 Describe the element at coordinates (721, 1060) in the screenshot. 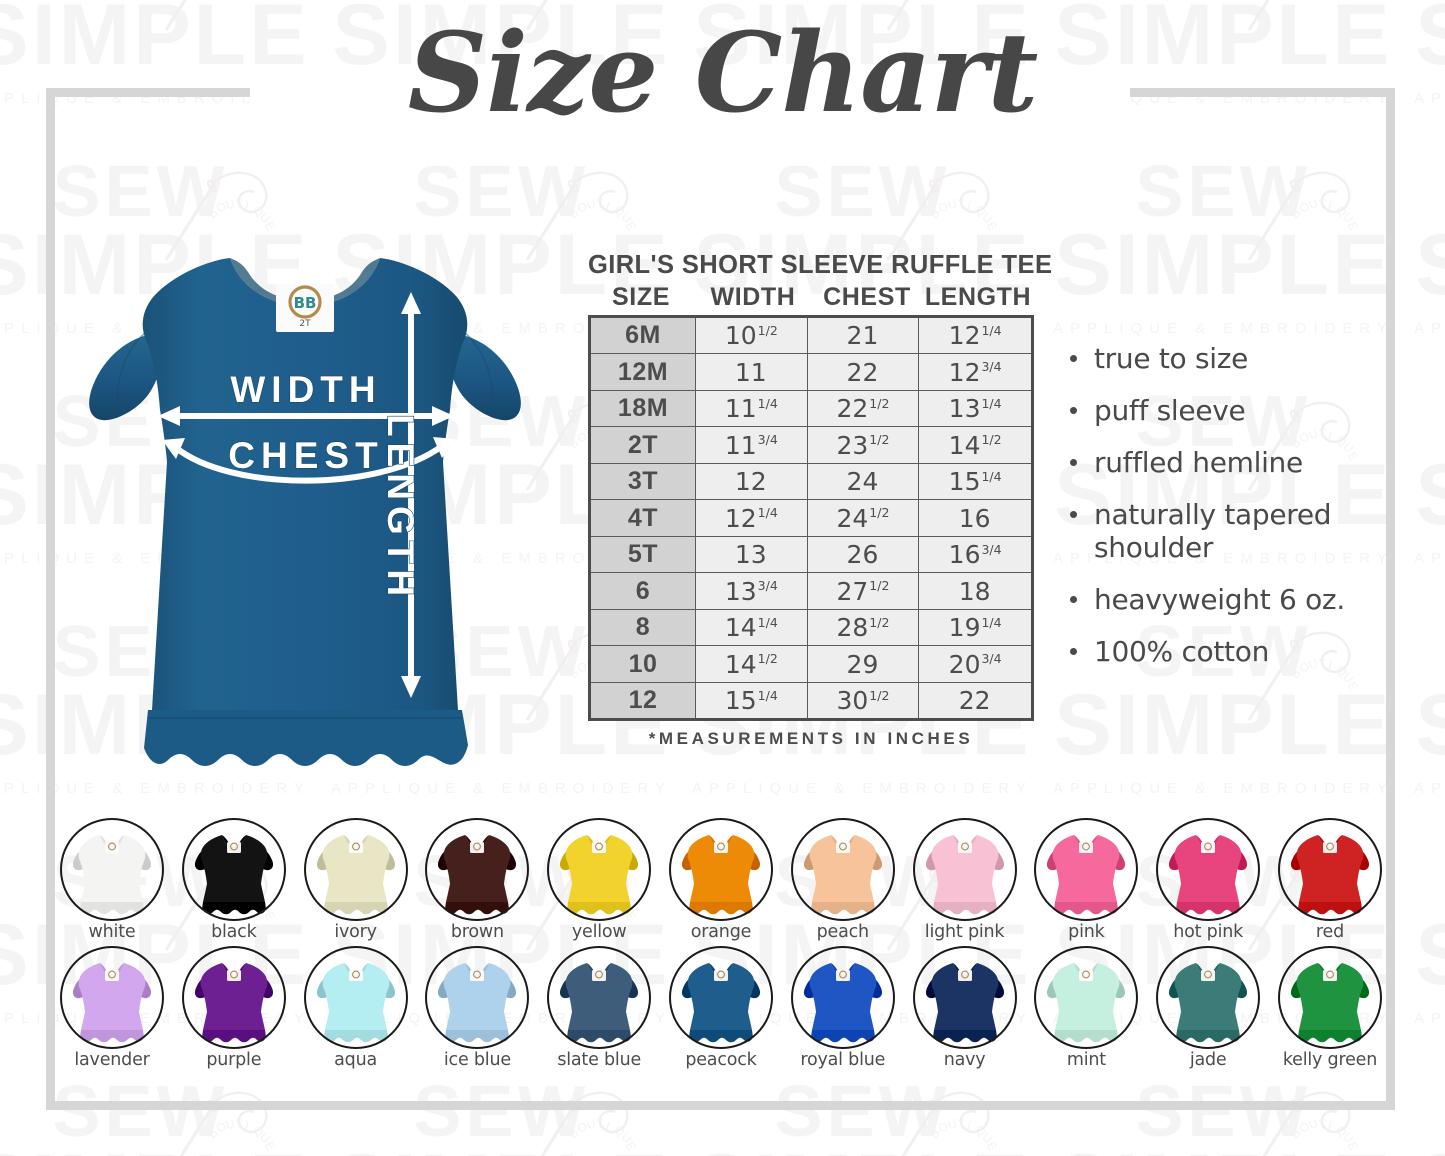

I see `swatch-label: peacock` at that location.